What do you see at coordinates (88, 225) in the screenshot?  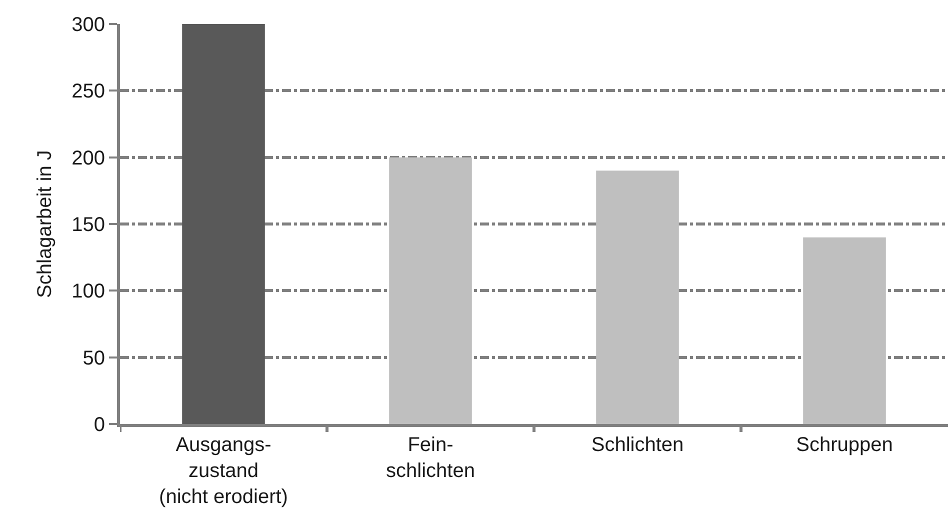 I see `y-tick-label: 150` at bounding box center [88, 225].